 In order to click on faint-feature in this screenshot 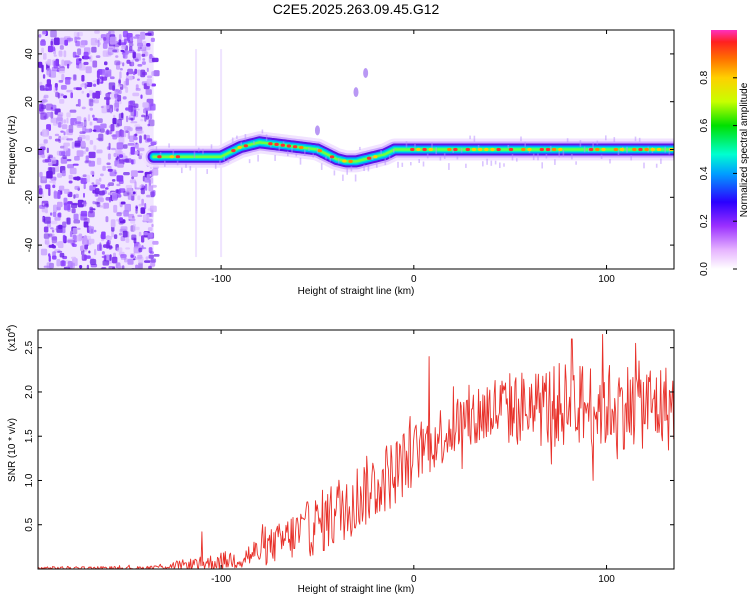, I will do `click(356, 92)`.